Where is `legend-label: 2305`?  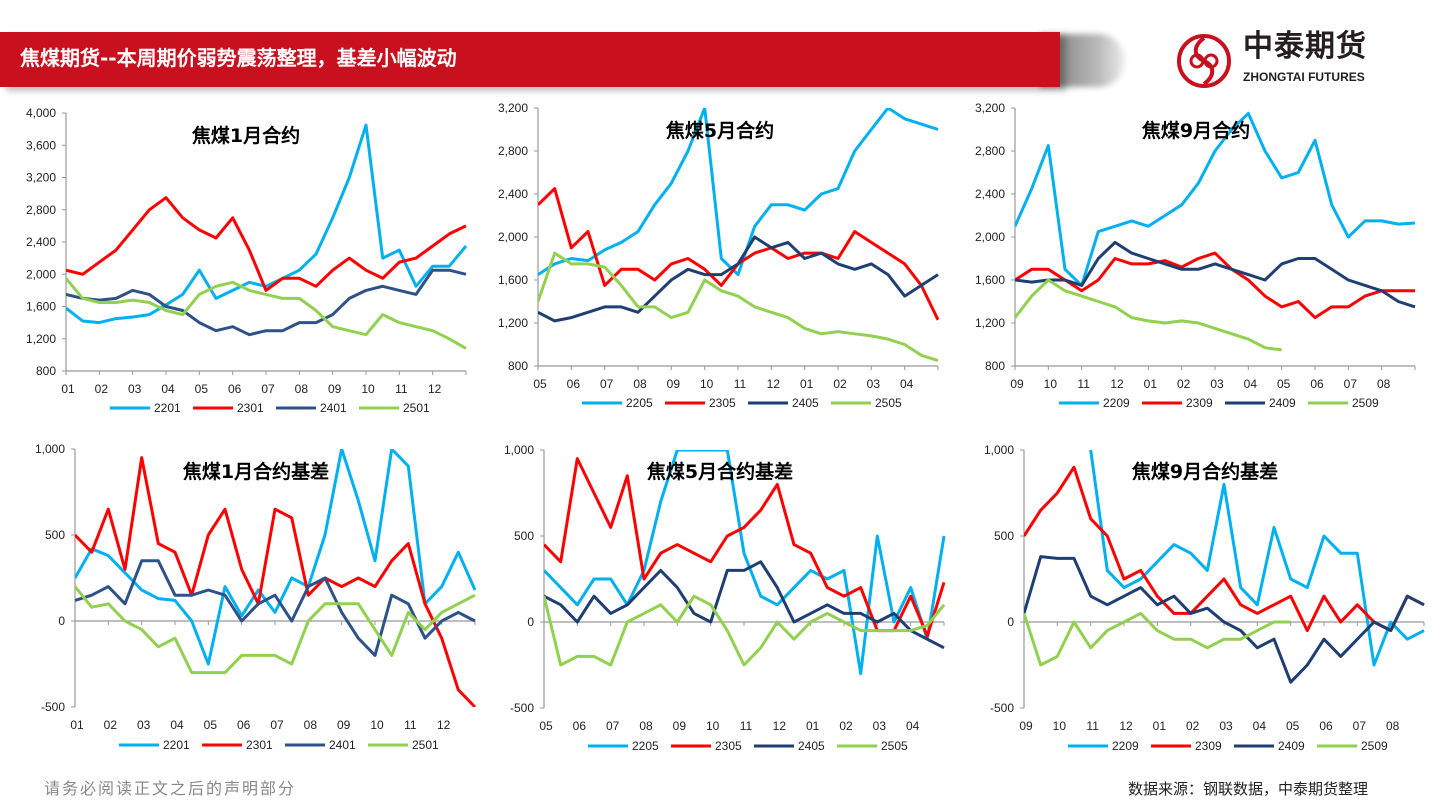
legend-label: 2305 is located at coordinates (722, 403).